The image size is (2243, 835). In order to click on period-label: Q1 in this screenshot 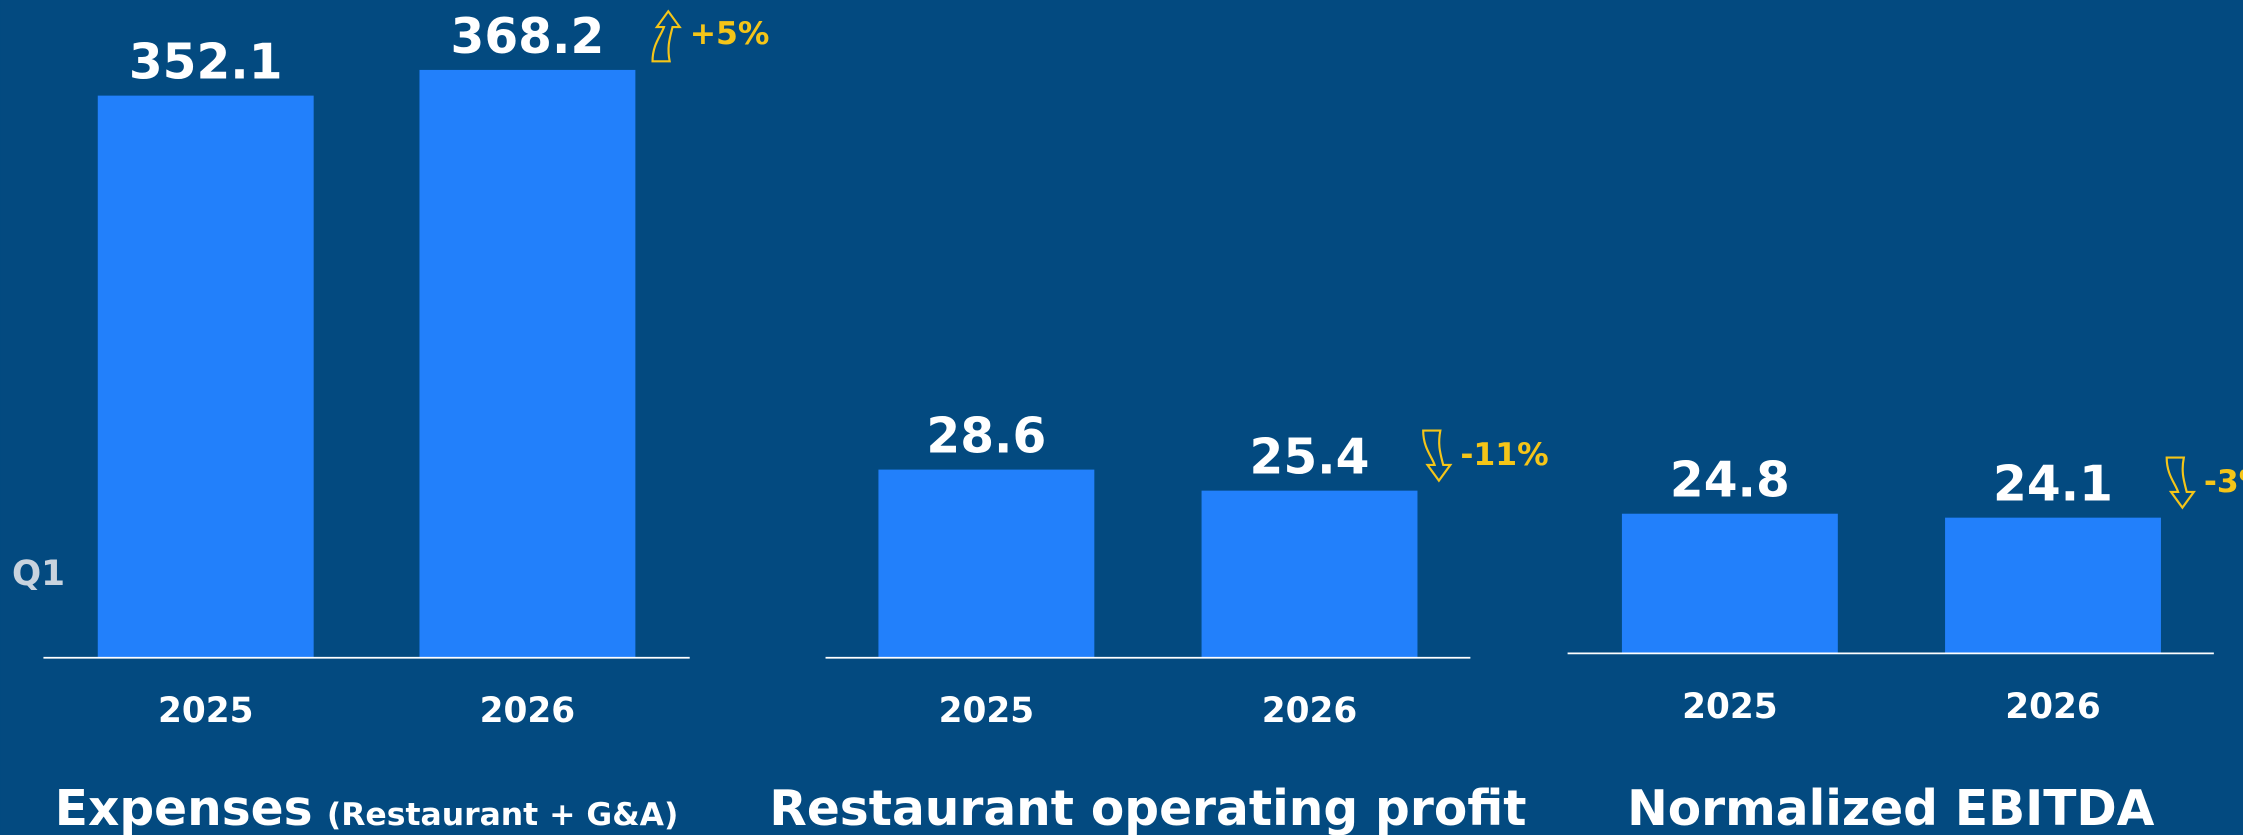, I will do `click(38, 574)`.